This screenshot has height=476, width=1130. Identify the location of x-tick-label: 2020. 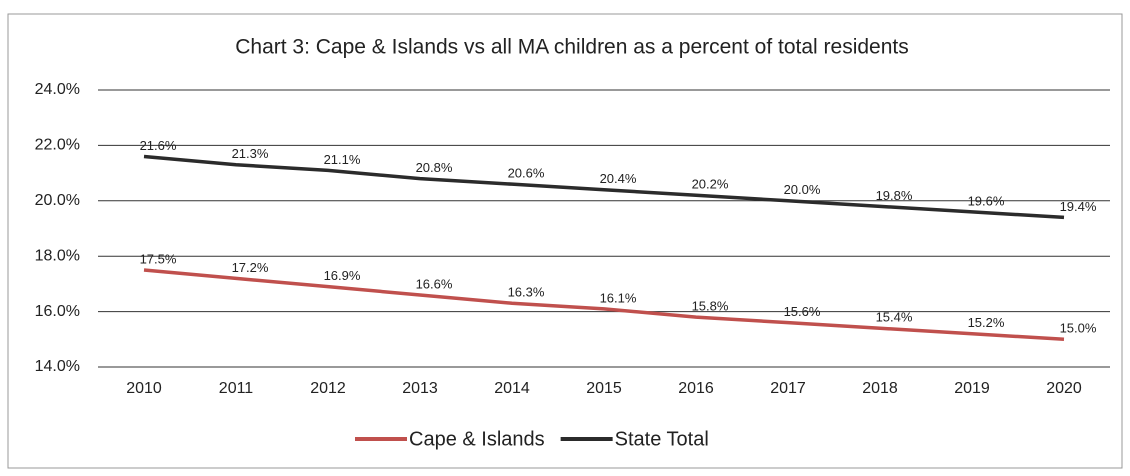
(1064, 388).